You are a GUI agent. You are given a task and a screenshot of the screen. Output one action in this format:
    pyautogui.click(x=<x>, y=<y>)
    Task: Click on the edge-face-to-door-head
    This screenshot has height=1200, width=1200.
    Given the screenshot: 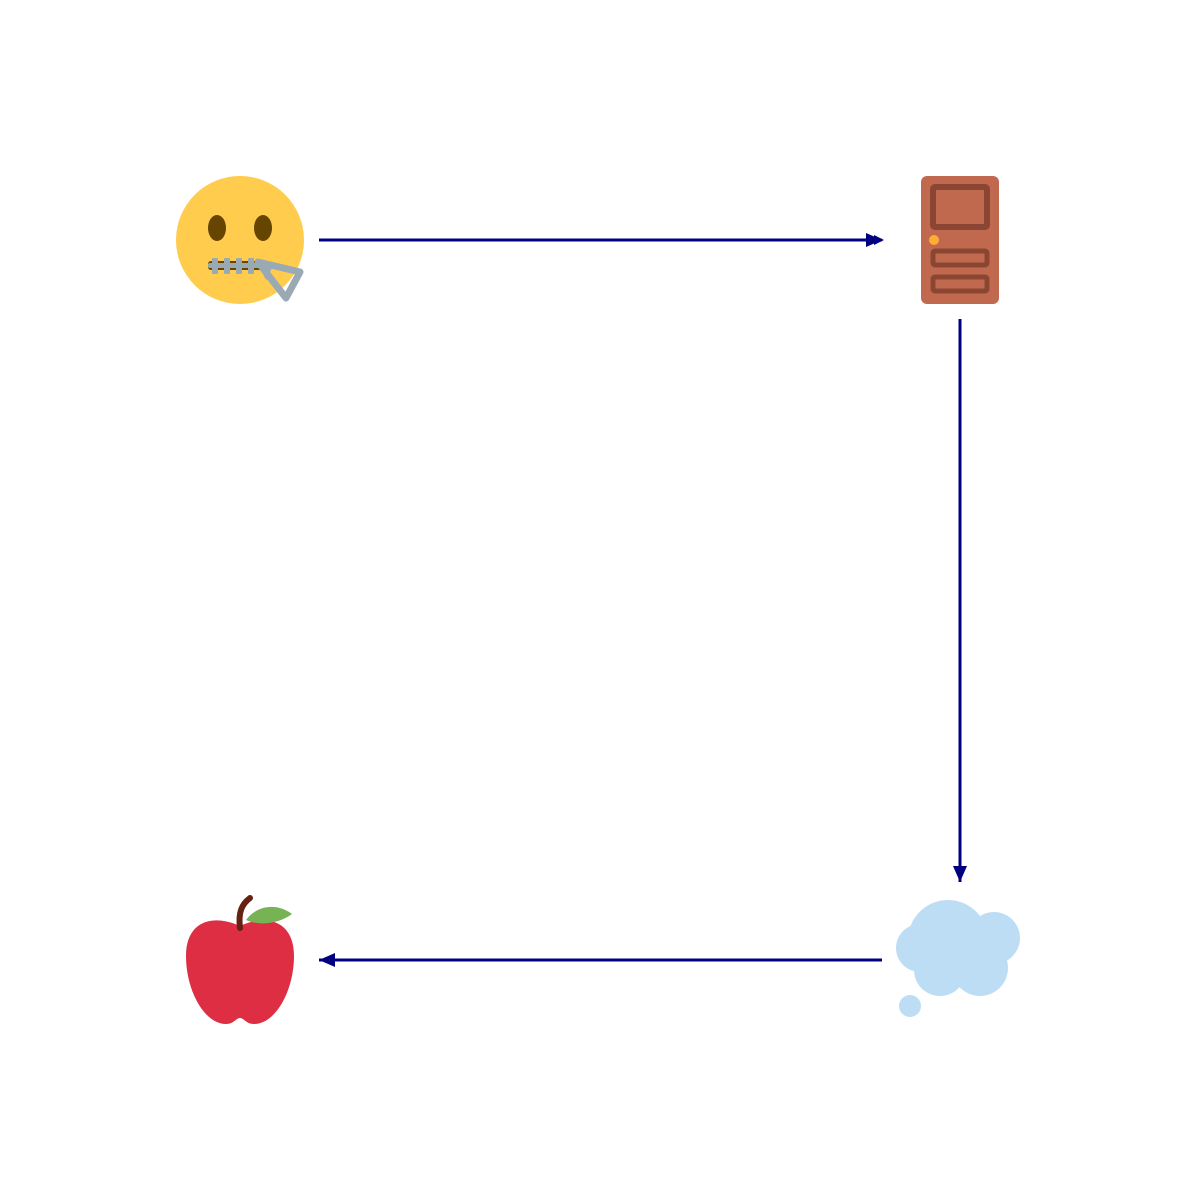 What is the action you would take?
    pyautogui.click(x=874, y=240)
    